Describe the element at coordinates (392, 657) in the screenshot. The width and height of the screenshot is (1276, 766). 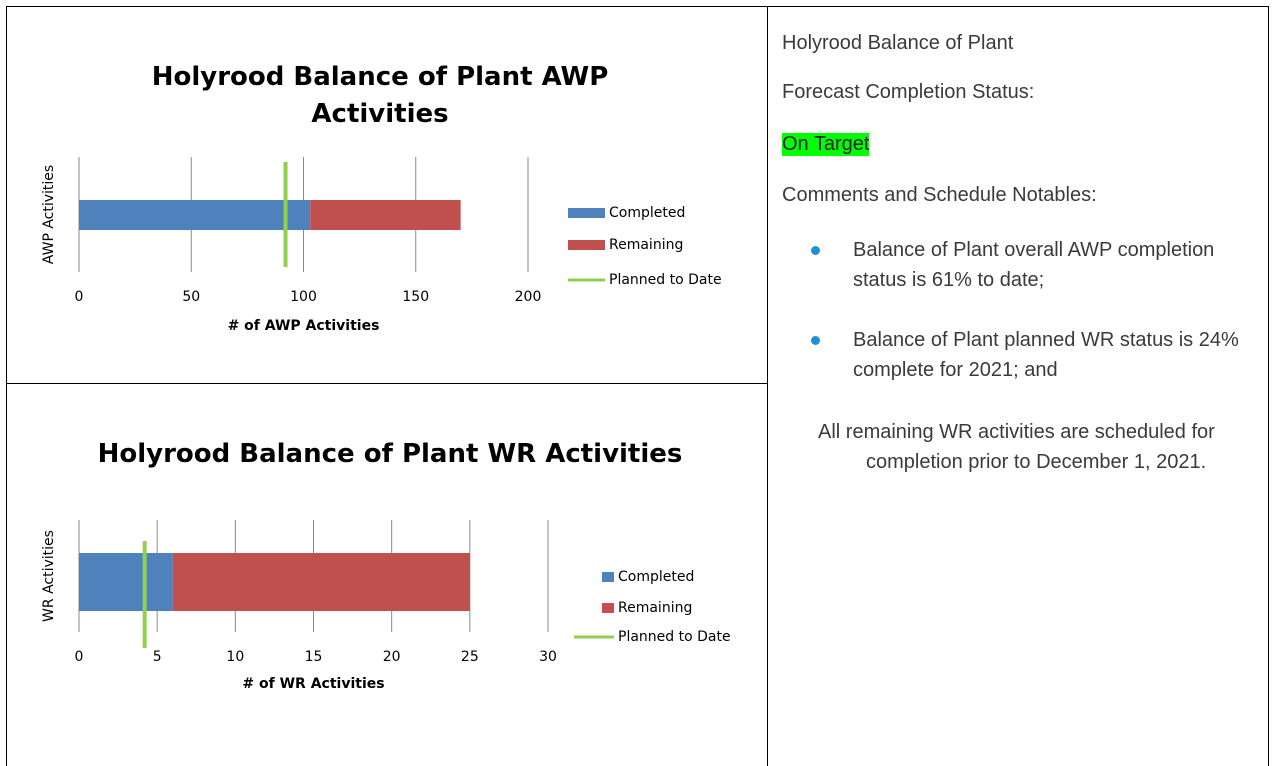
I see `x-tick-label: 20` at that location.